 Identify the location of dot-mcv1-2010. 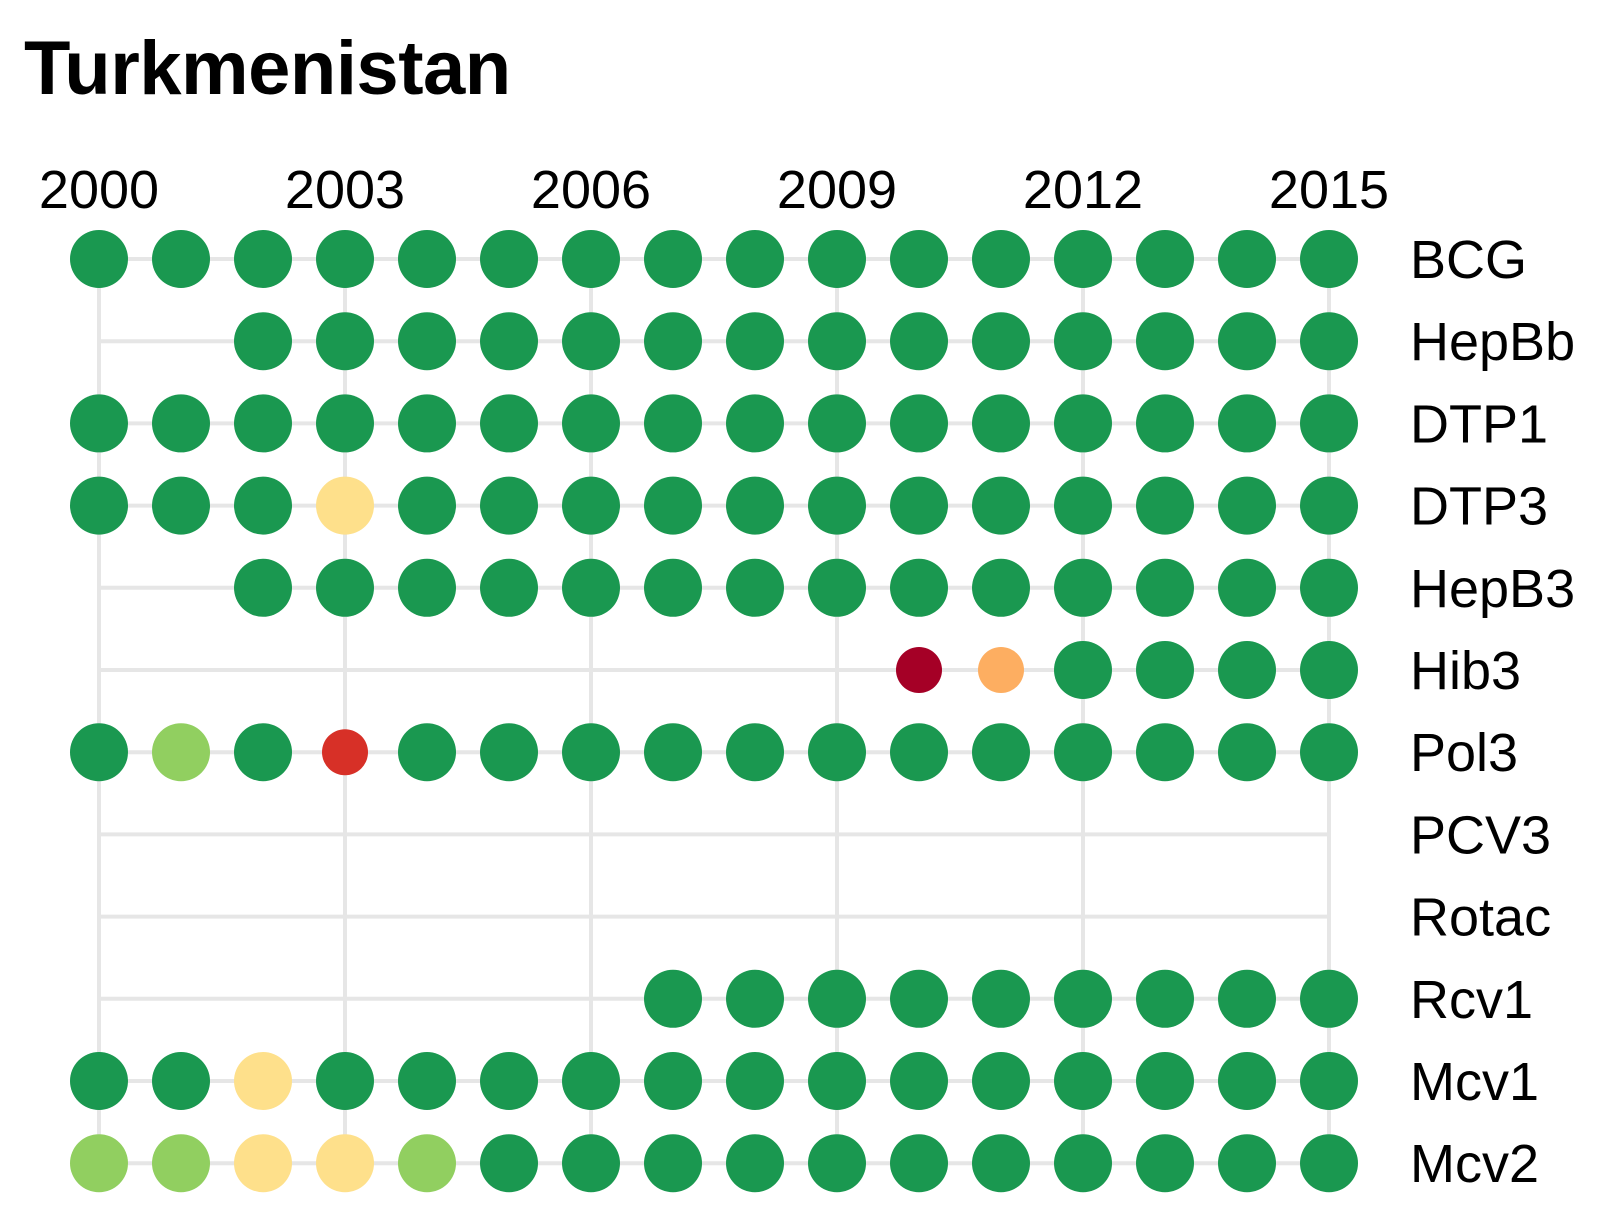
(919, 1081).